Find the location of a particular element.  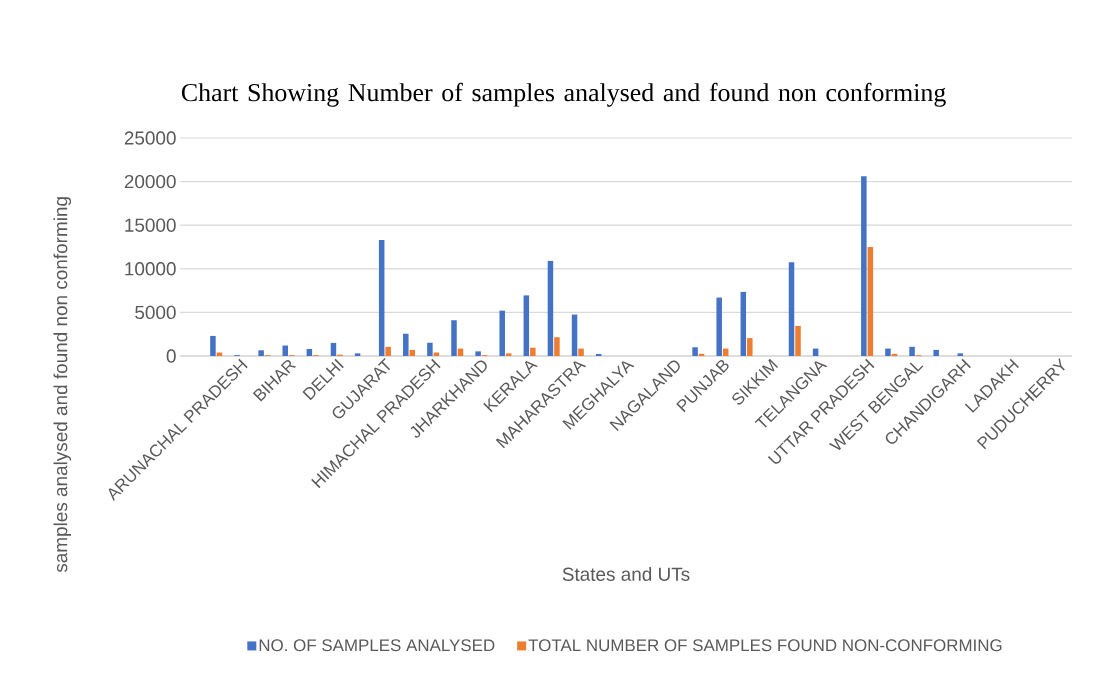

legend-label: TOTAL NUMBER OF SAMPLES FOUND NON-CONFORMING is located at coordinates (765, 645).